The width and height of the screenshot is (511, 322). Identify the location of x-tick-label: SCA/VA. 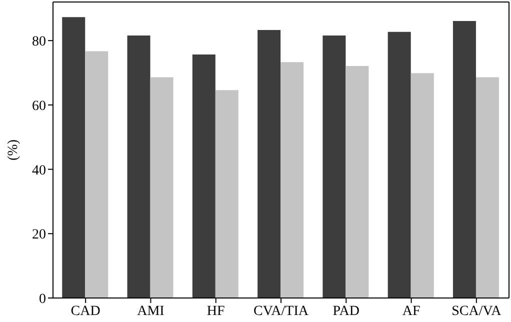
(477, 311).